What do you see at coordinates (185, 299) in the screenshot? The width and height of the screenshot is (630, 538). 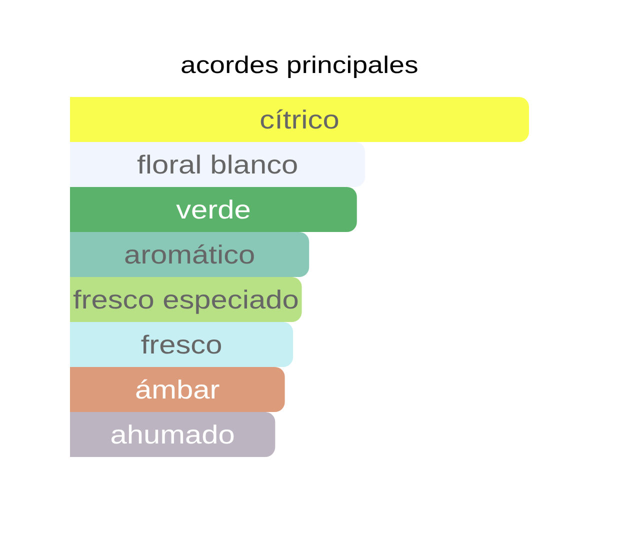 I see `y-tick-label: fresco especiado` at bounding box center [185, 299].